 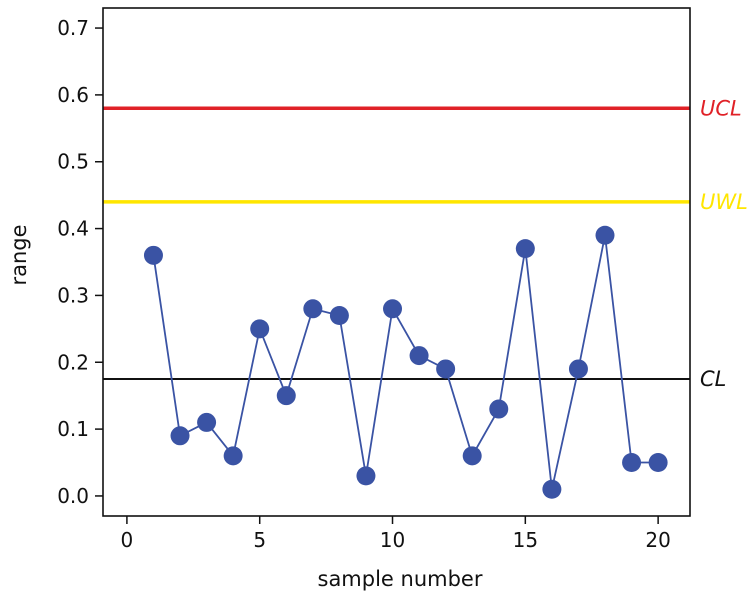 What do you see at coordinates (713, 379) in the screenshot?
I see `cl-label: CL` at bounding box center [713, 379].